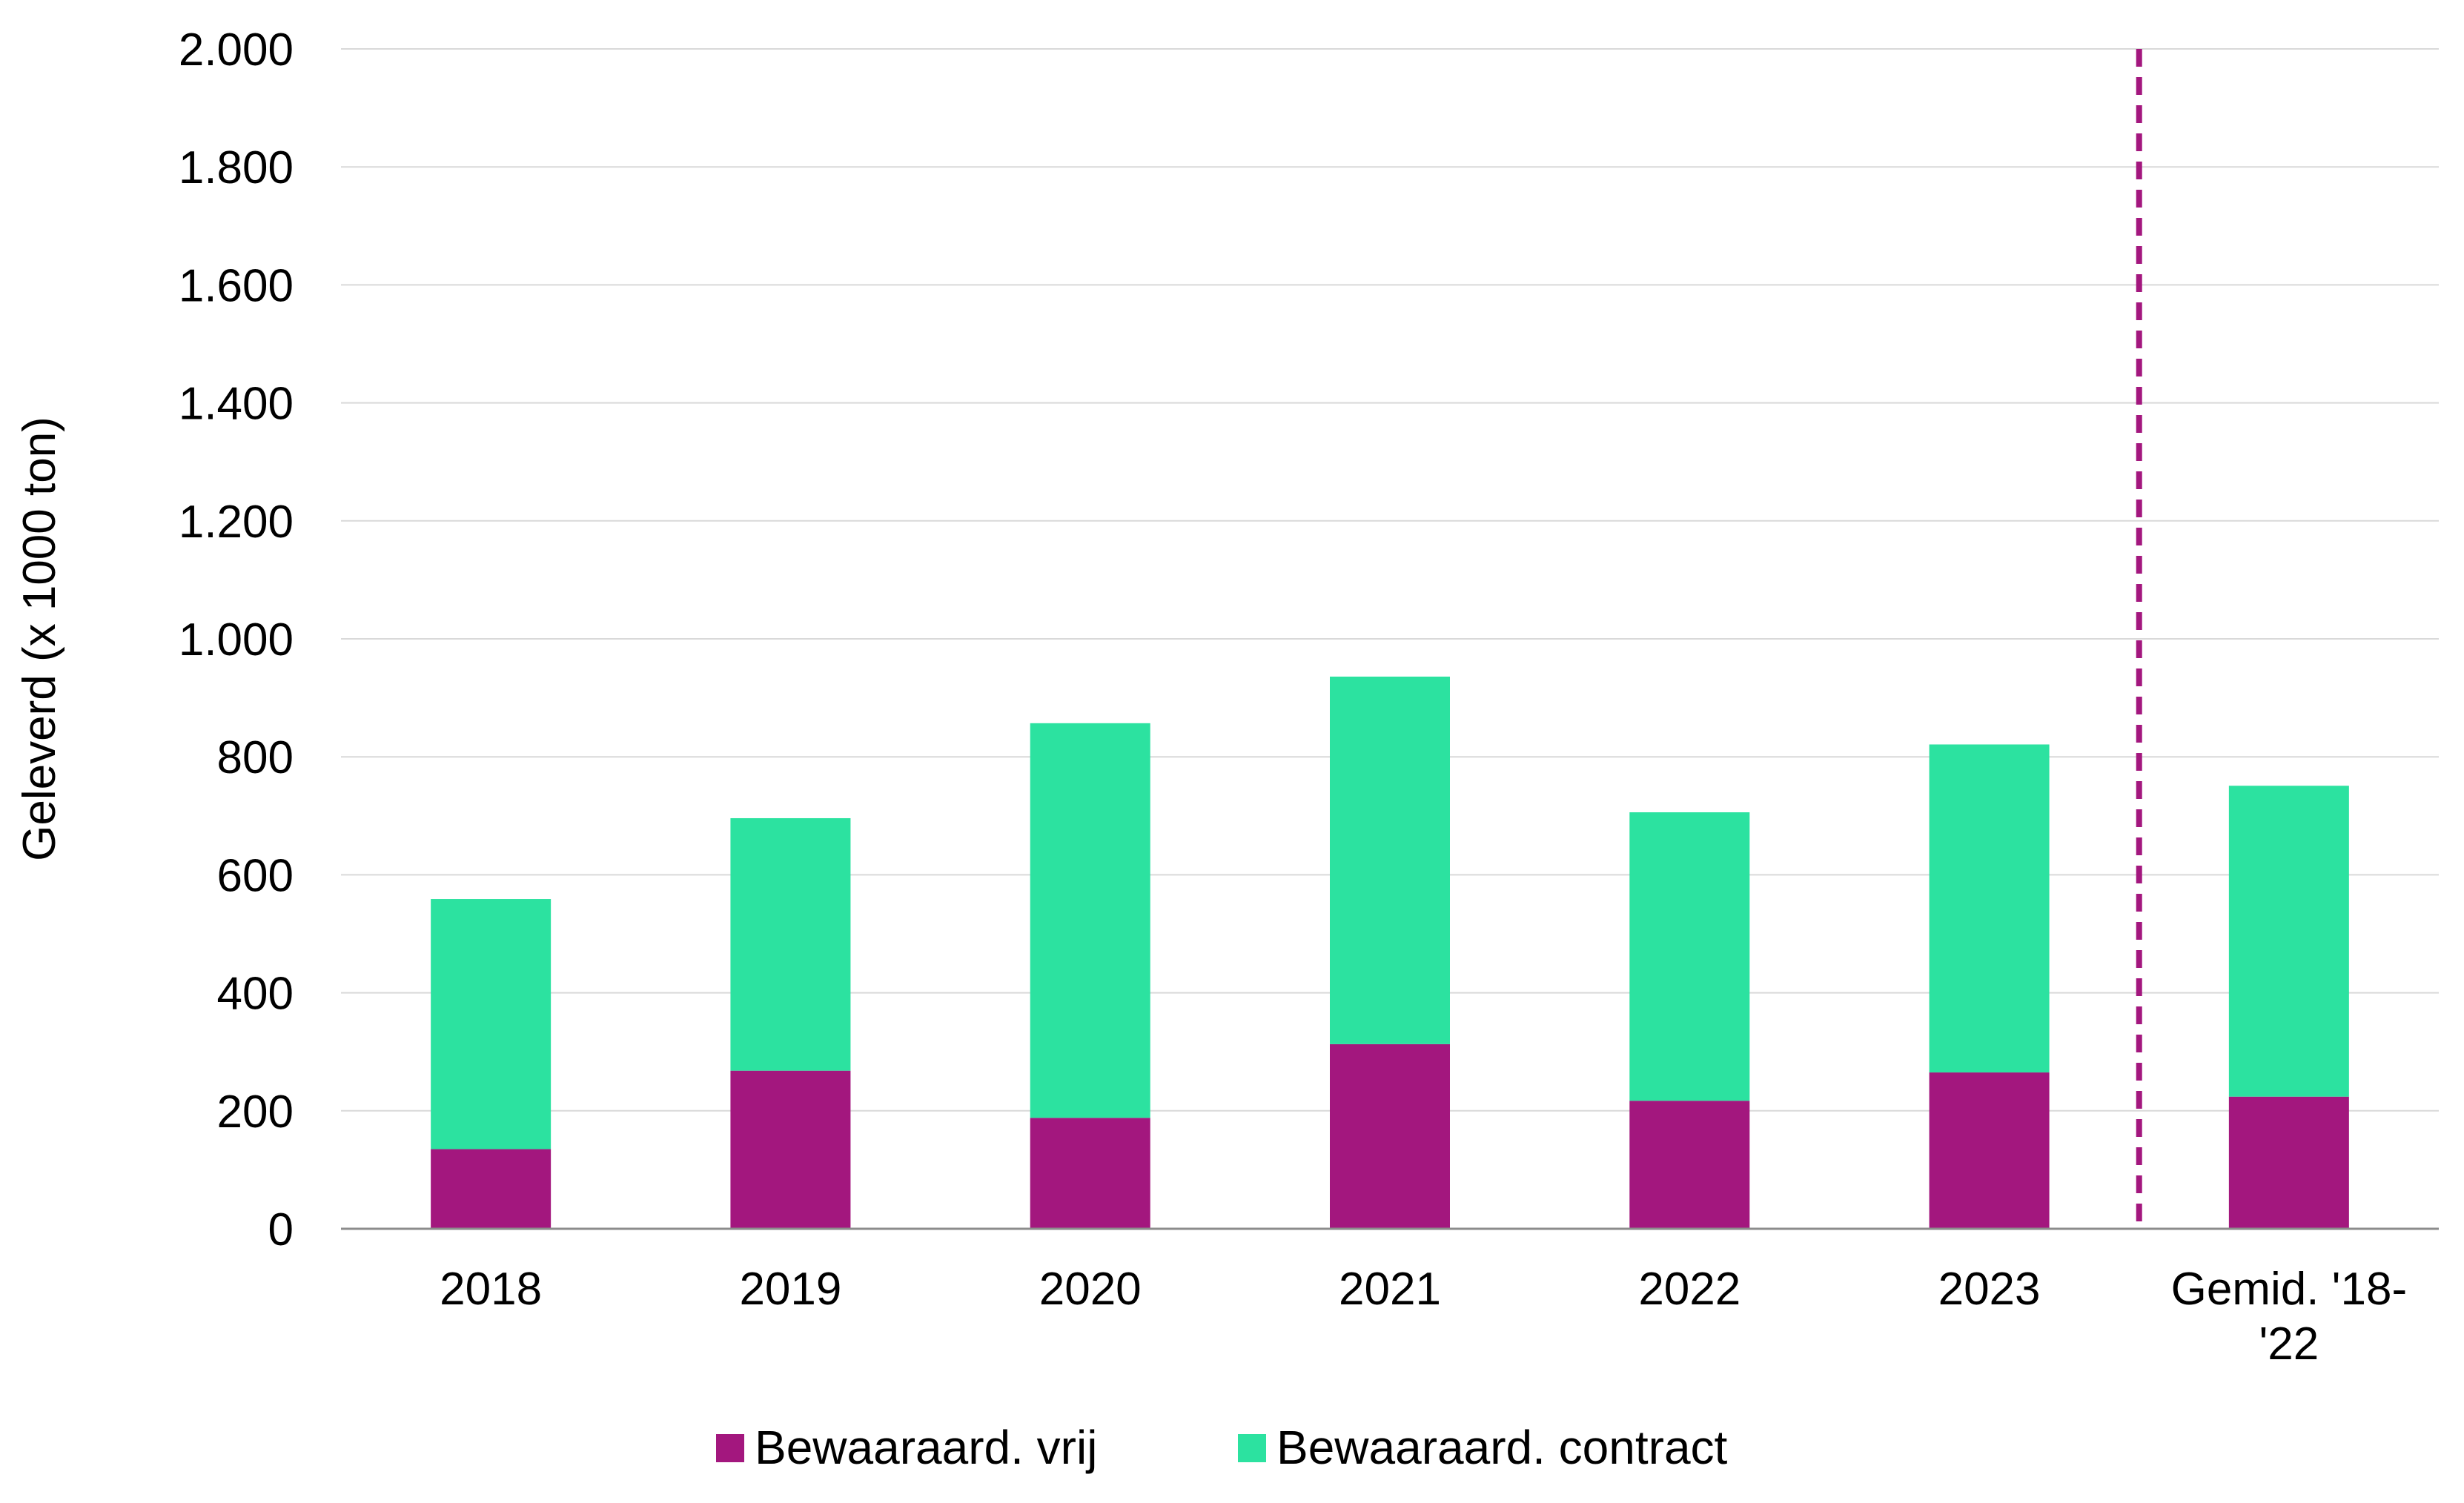 This screenshot has height=1503, width=2464. Describe the element at coordinates (1502, 1447) in the screenshot. I see `legend-label: Bewaaraard. contract` at that location.